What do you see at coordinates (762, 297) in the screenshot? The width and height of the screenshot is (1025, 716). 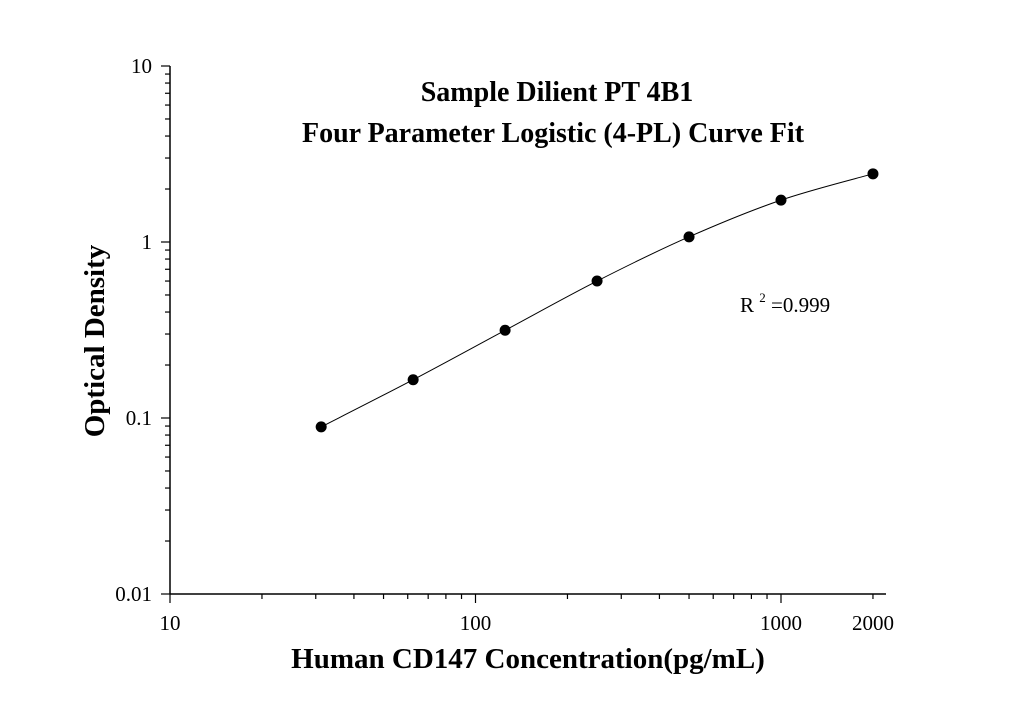 I see `r-squared-superscript: 2` at bounding box center [762, 297].